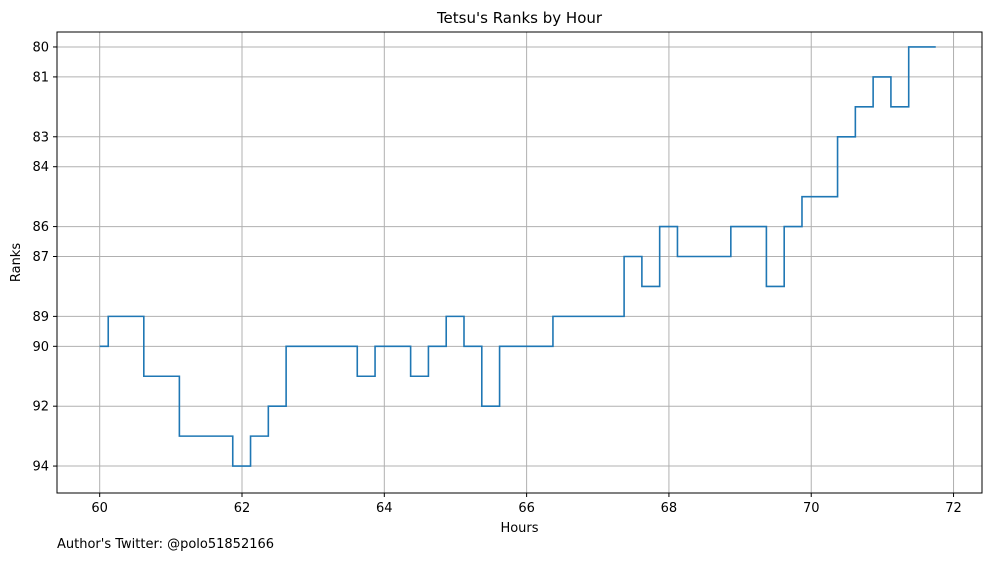  Describe the element at coordinates (242, 508) in the screenshot. I see `x-tick-label: 62` at that location.